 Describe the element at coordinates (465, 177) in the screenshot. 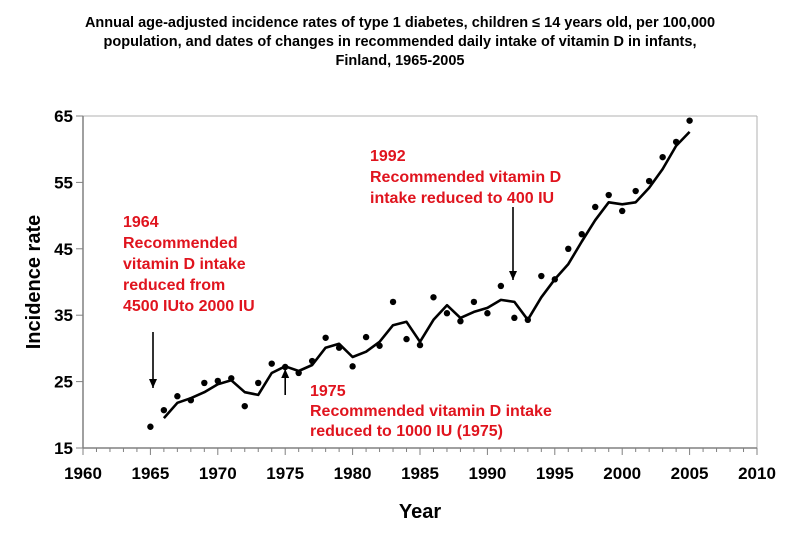

I see `annotation-text: Recommended vitamin D` at that location.